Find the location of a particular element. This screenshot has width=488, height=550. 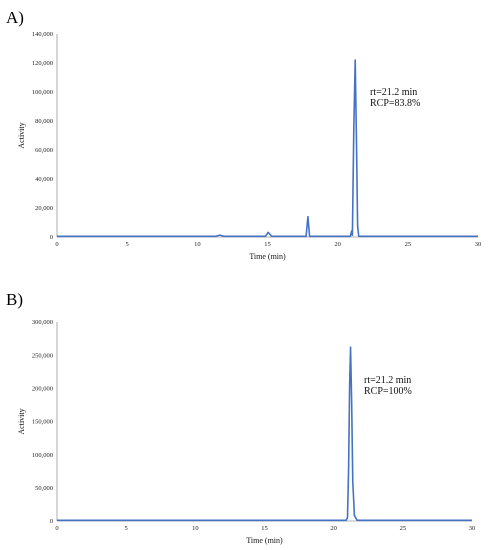

rcp-annotation: RCP=83.8% is located at coordinates (395, 103).